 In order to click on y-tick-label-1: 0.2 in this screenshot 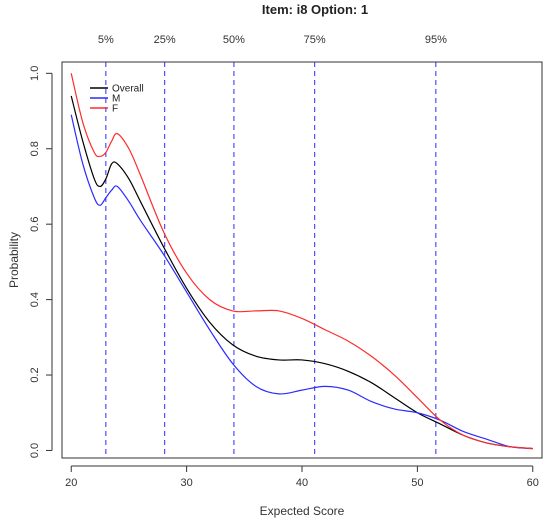, I will do `click(35, 374)`.